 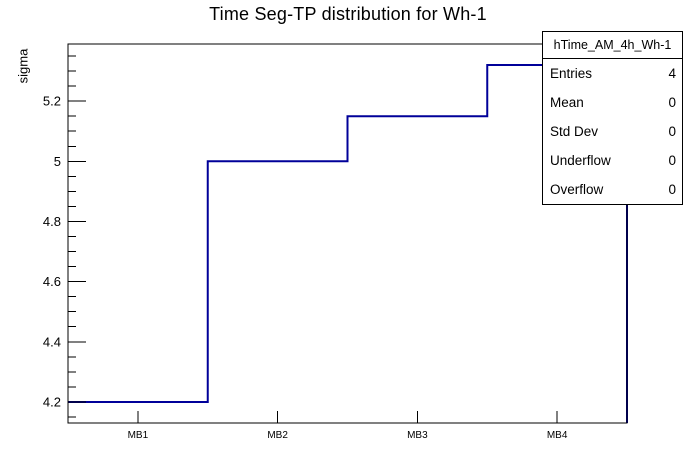 What do you see at coordinates (557, 435) in the screenshot?
I see `x-axis-category-label: MB4` at bounding box center [557, 435].